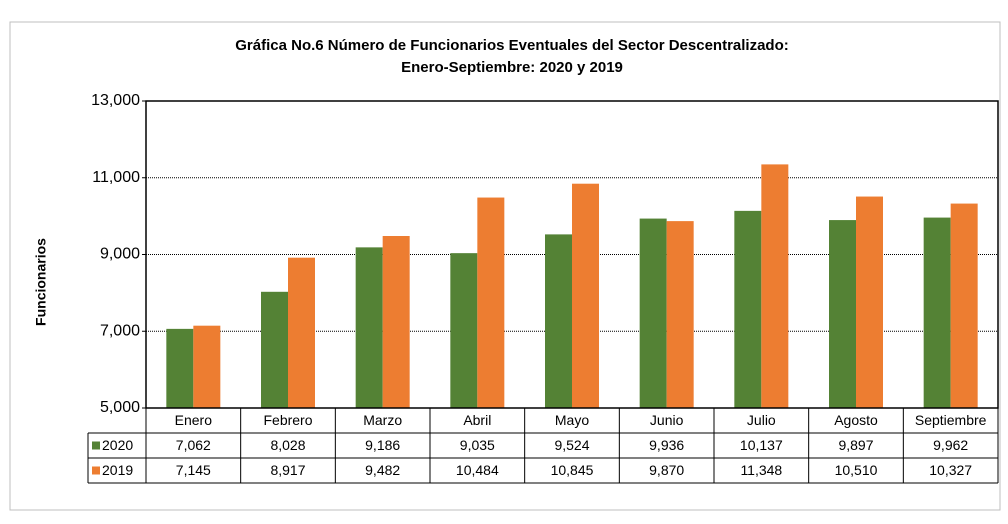 This screenshot has width=1008, height=524. Describe the element at coordinates (856, 470) in the screenshot. I see `table-value: 10,510` at that location.